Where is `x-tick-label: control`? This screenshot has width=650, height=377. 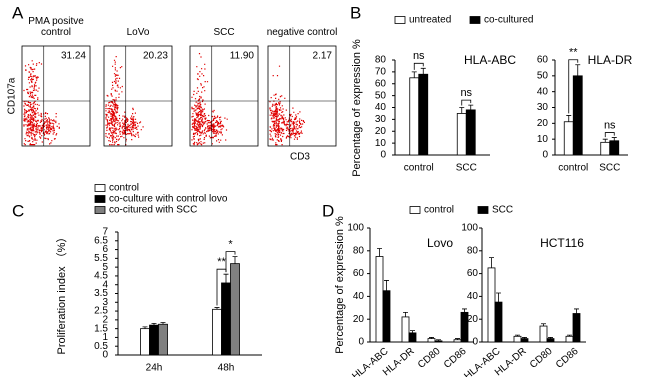
x-tick-label: control is located at coordinates (573, 168).